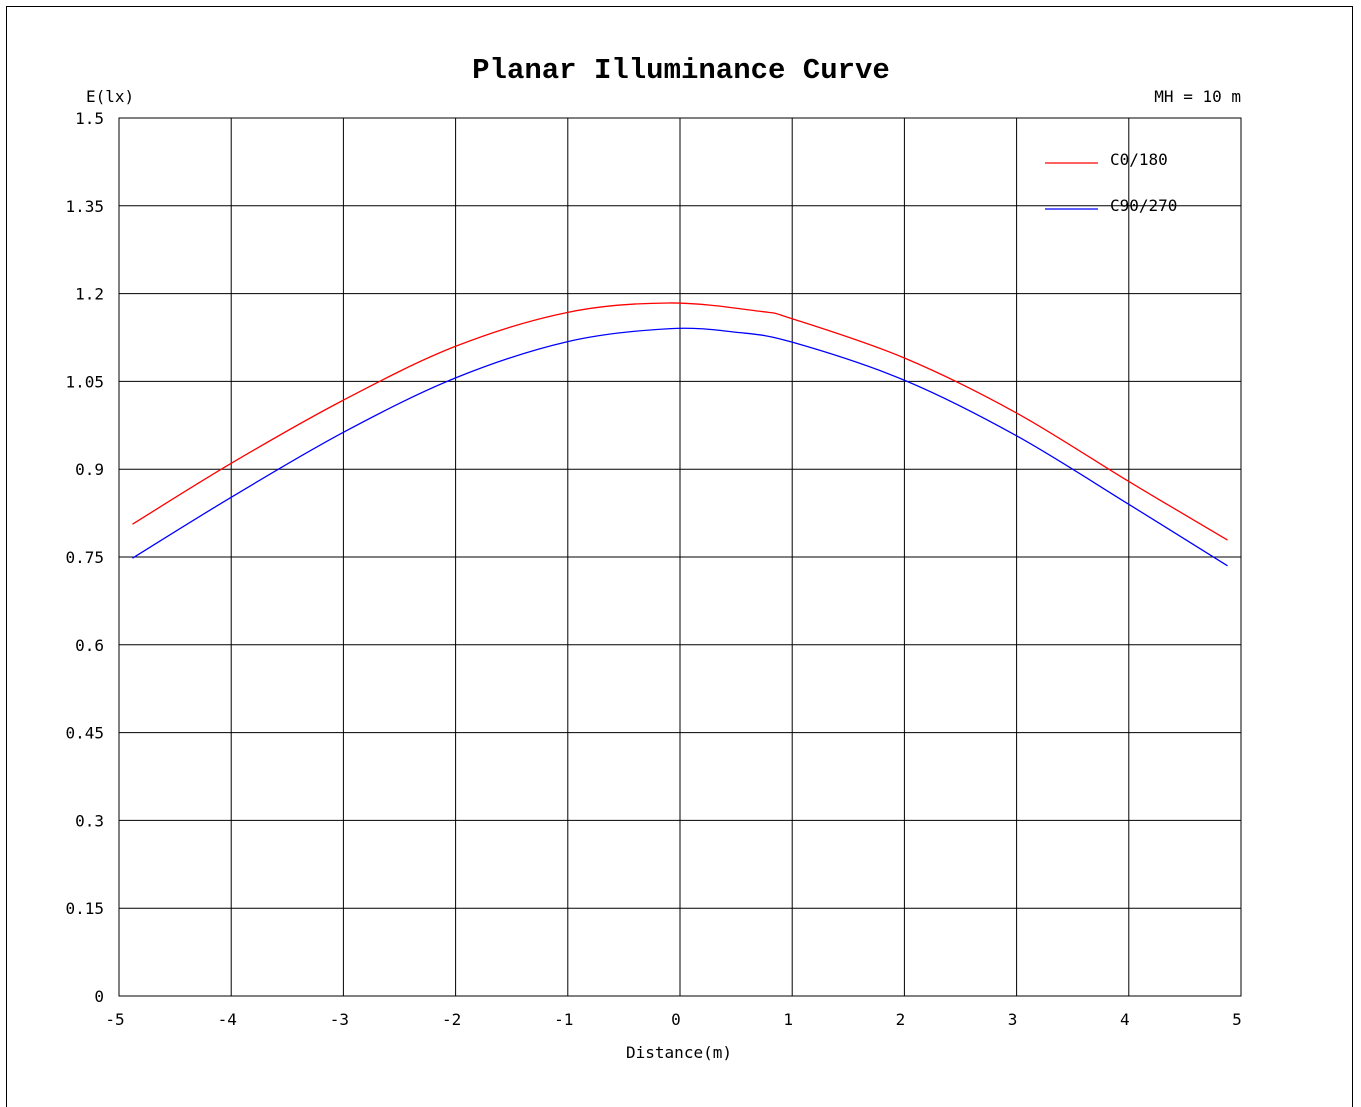  What do you see at coordinates (89, 469) in the screenshot?
I see `y-tick-label: 0.9` at bounding box center [89, 469].